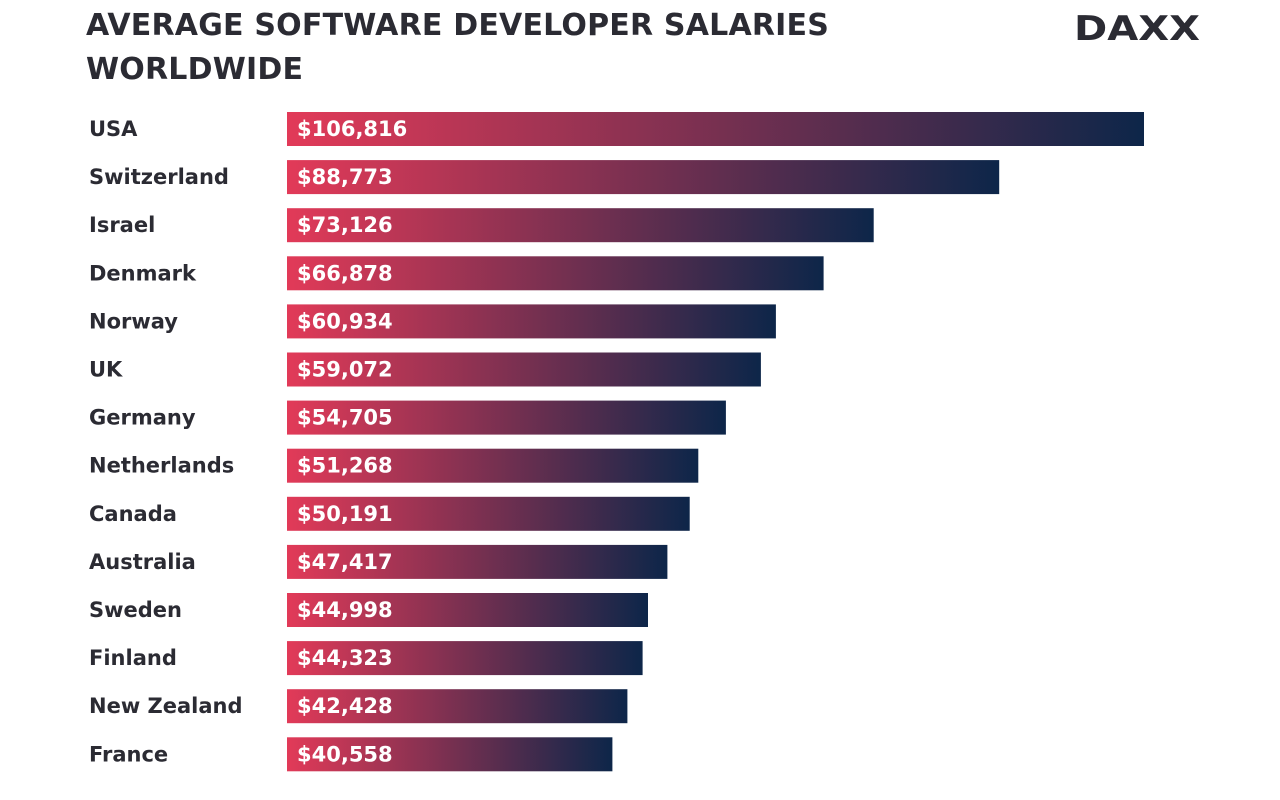  What do you see at coordinates (166, 706) in the screenshot?
I see `category-label: New Zealand` at bounding box center [166, 706].